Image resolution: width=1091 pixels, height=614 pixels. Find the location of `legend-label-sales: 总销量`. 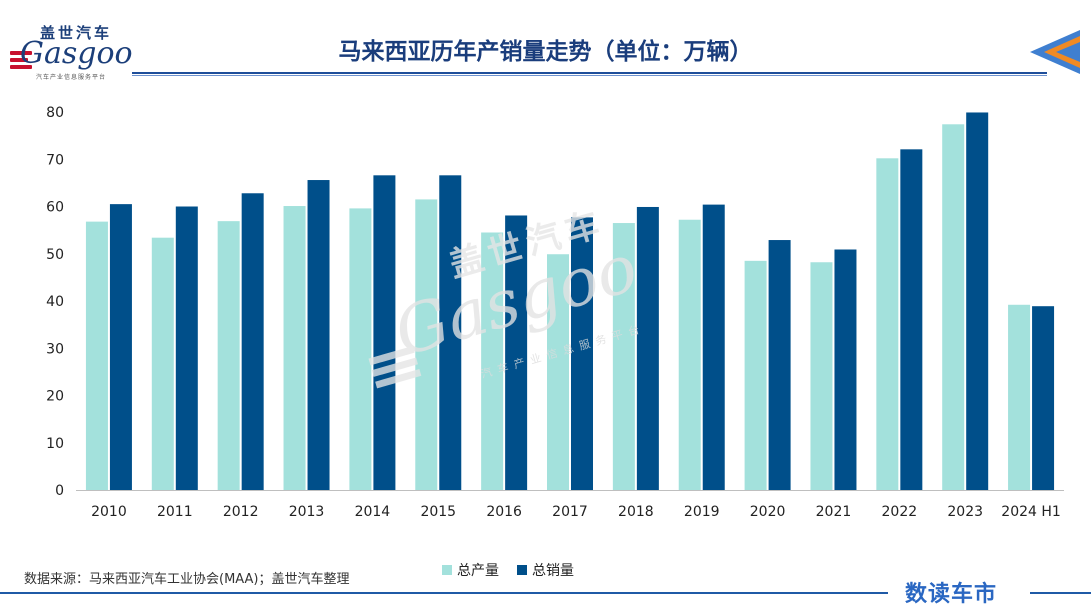

legend-label-sales: 总销量 is located at coordinates (553, 571).